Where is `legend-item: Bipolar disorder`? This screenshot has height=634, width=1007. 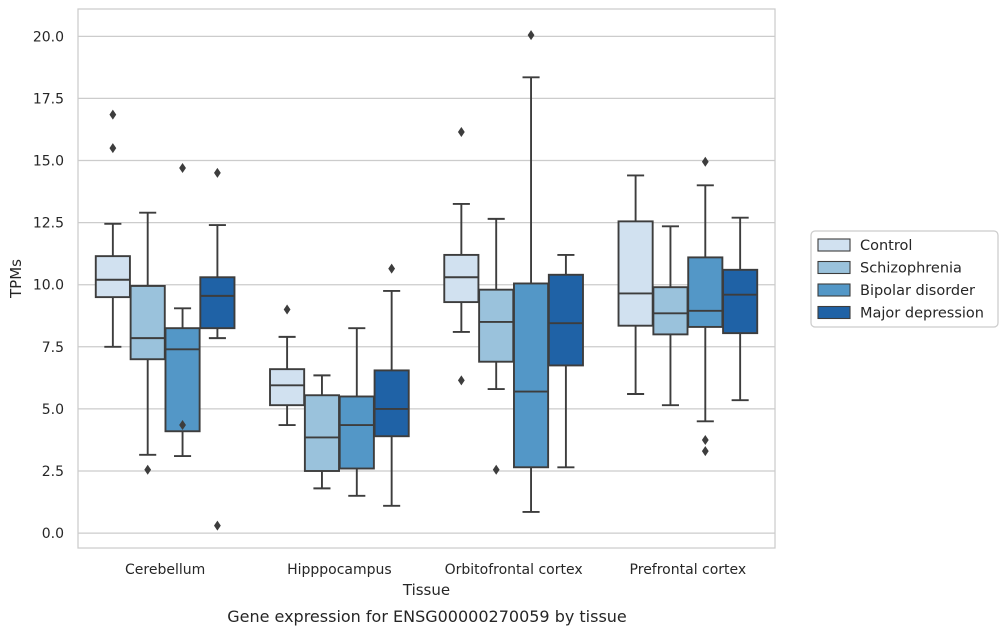
legend-item: Bipolar disorder is located at coordinates (896, 291).